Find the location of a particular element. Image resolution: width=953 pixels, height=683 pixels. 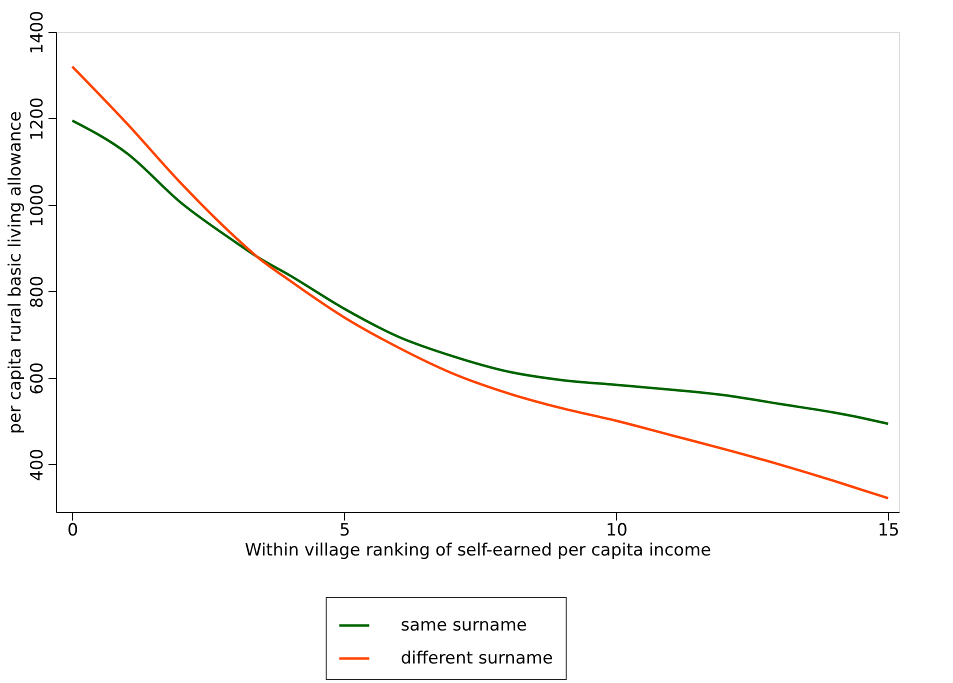

y-tick-label: 800 is located at coordinates (38, 292).